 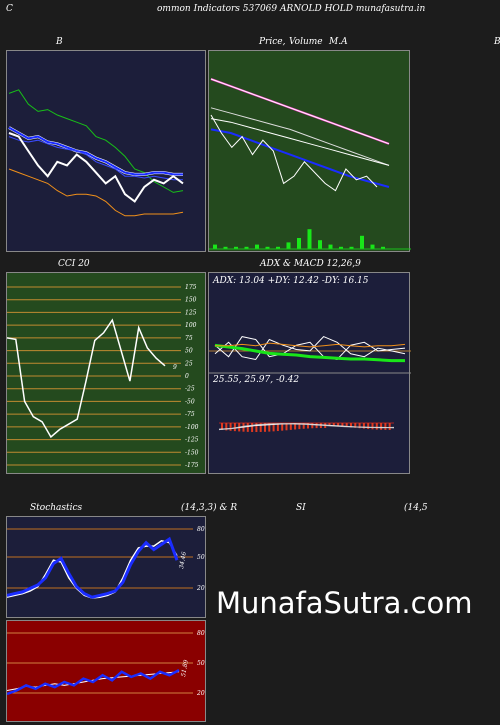 What do you see at coordinates (291, 281) in the screenshot?
I see `adx-readout: ADX: 13.04 +DY: 12.42 -DY: 16.15` at bounding box center [291, 281].